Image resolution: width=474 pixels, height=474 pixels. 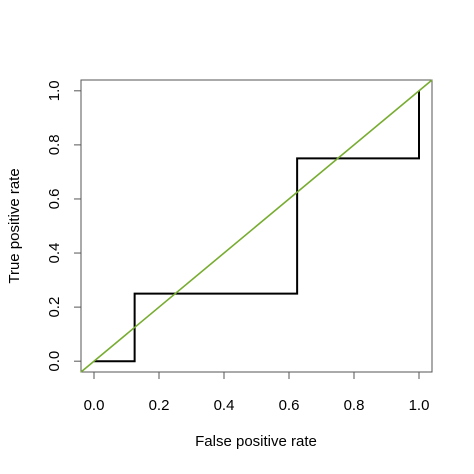 What do you see at coordinates (54, 144) in the screenshot?
I see `y-tick-label: 0.8` at bounding box center [54, 144].